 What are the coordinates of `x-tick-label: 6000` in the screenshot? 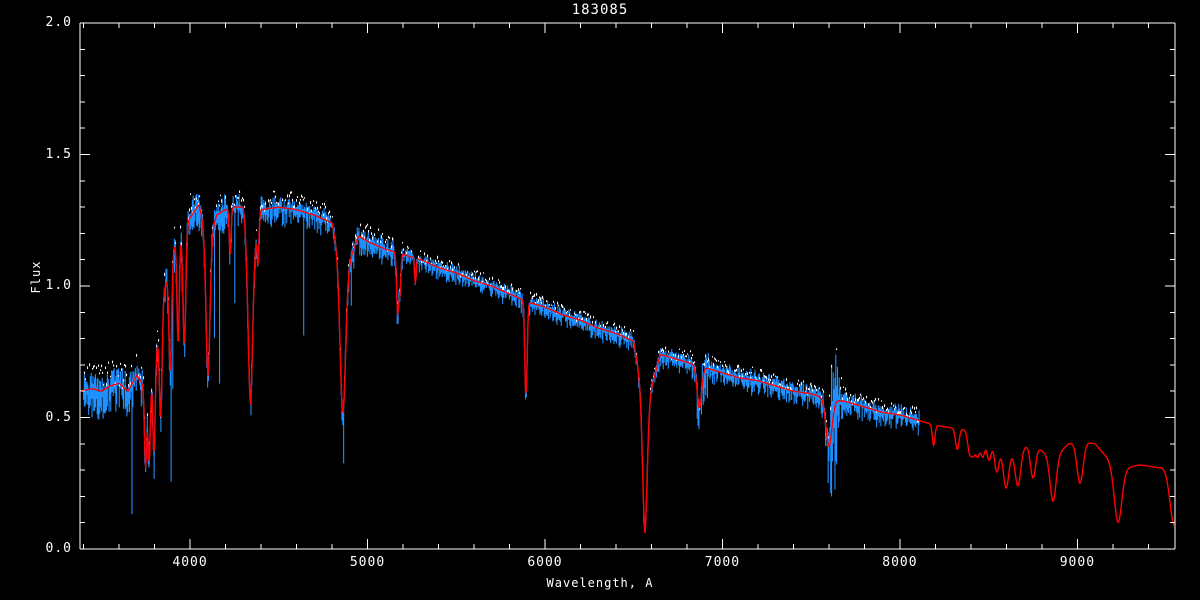 It's located at (545, 562).